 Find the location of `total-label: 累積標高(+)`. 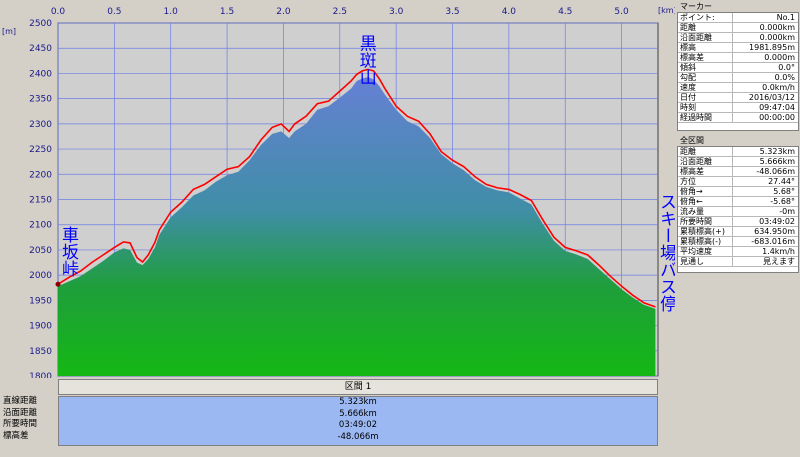

total-label: 累積標高(+) is located at coordinates (705, 231).